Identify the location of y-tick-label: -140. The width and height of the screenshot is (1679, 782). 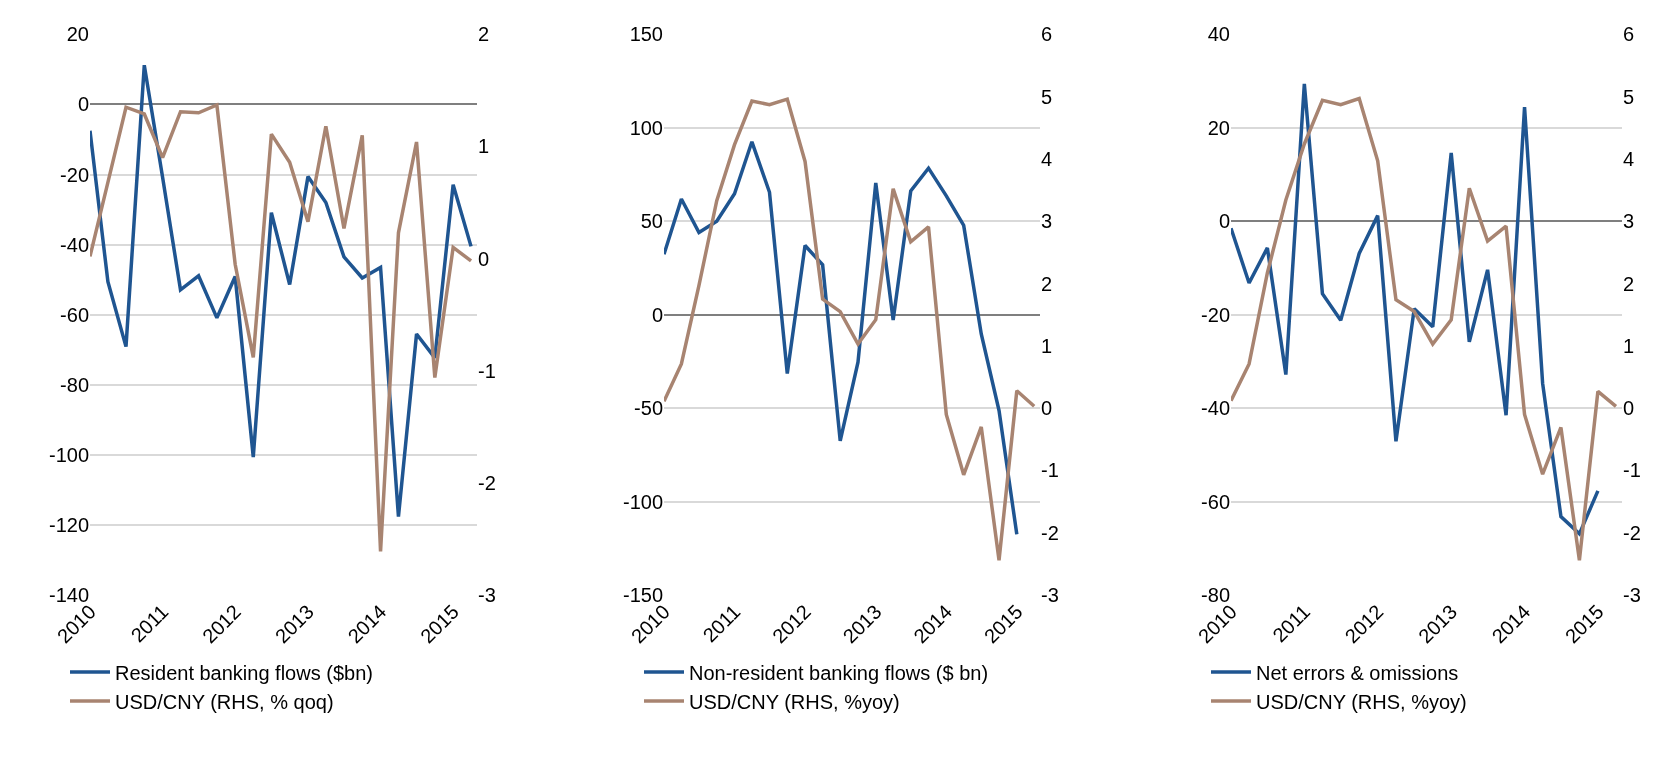
(68, 595).